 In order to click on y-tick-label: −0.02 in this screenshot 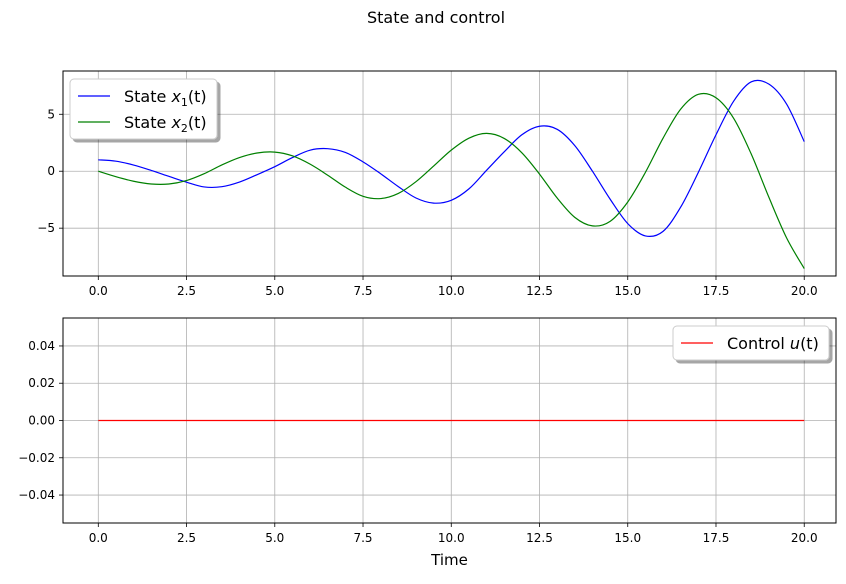, I will do `click(36, 458)`.